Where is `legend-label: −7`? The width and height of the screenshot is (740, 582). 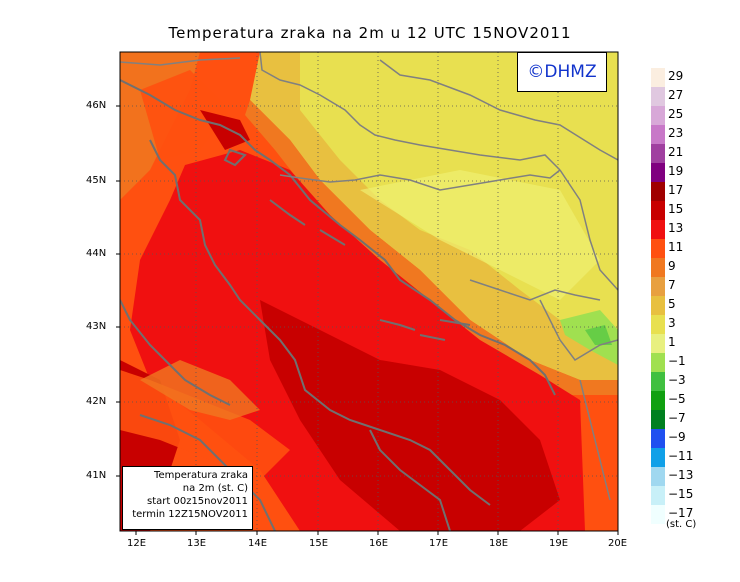
legend-label: −7 is located at coordinates (677, 418).